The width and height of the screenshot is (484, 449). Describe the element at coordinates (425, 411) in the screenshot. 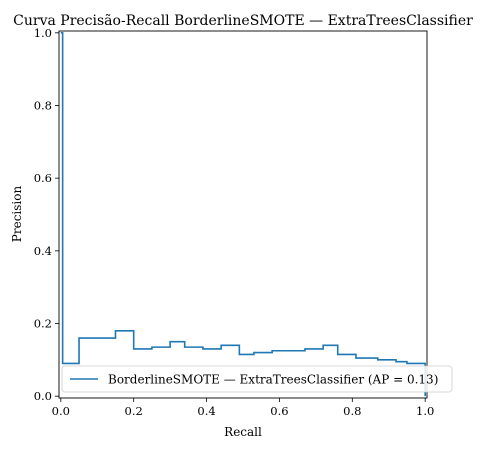

I see `x-tick-label: 1.0` at that location.